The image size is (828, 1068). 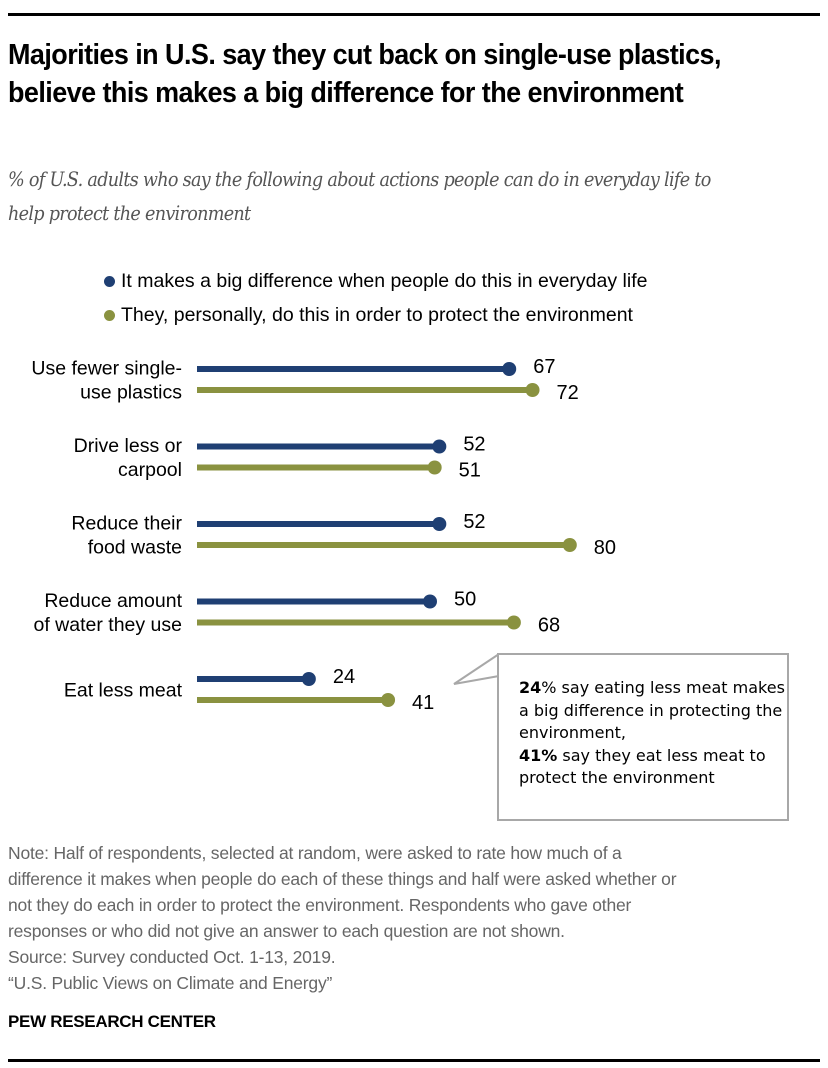 What do you see at coordinates (544, 367) in the screenshot?
I see `value-label-big-difference: 67` at bounding box center [544, 367].